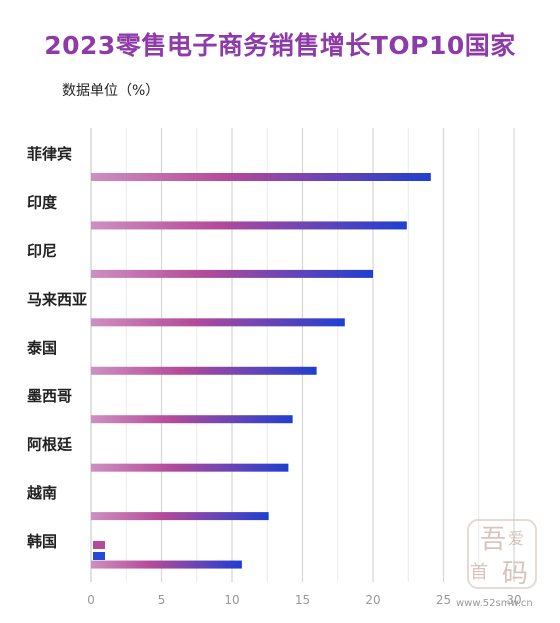 The width and height of the screenshot is (560, 623). I want to click on watermark-seal-icon: 吾 爱 首 码, so click(502, 554).